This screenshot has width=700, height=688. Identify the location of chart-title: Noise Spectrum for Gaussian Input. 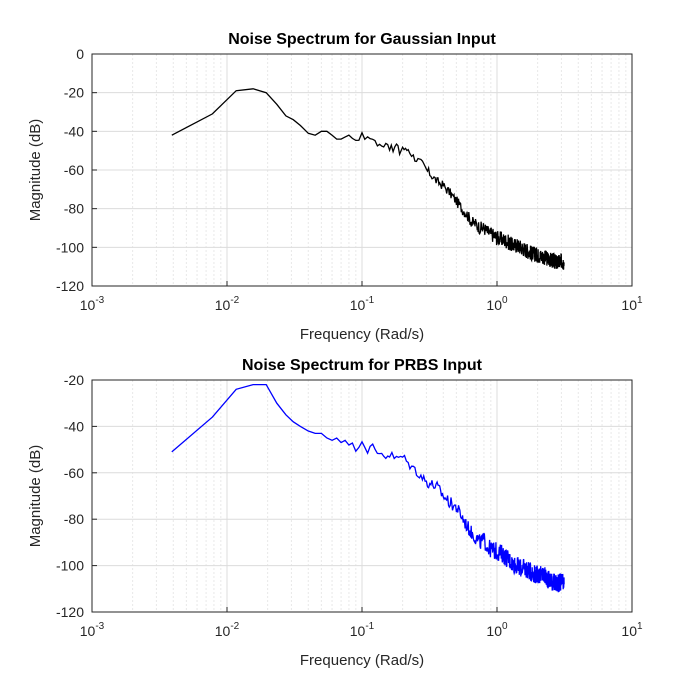
(362, 39).